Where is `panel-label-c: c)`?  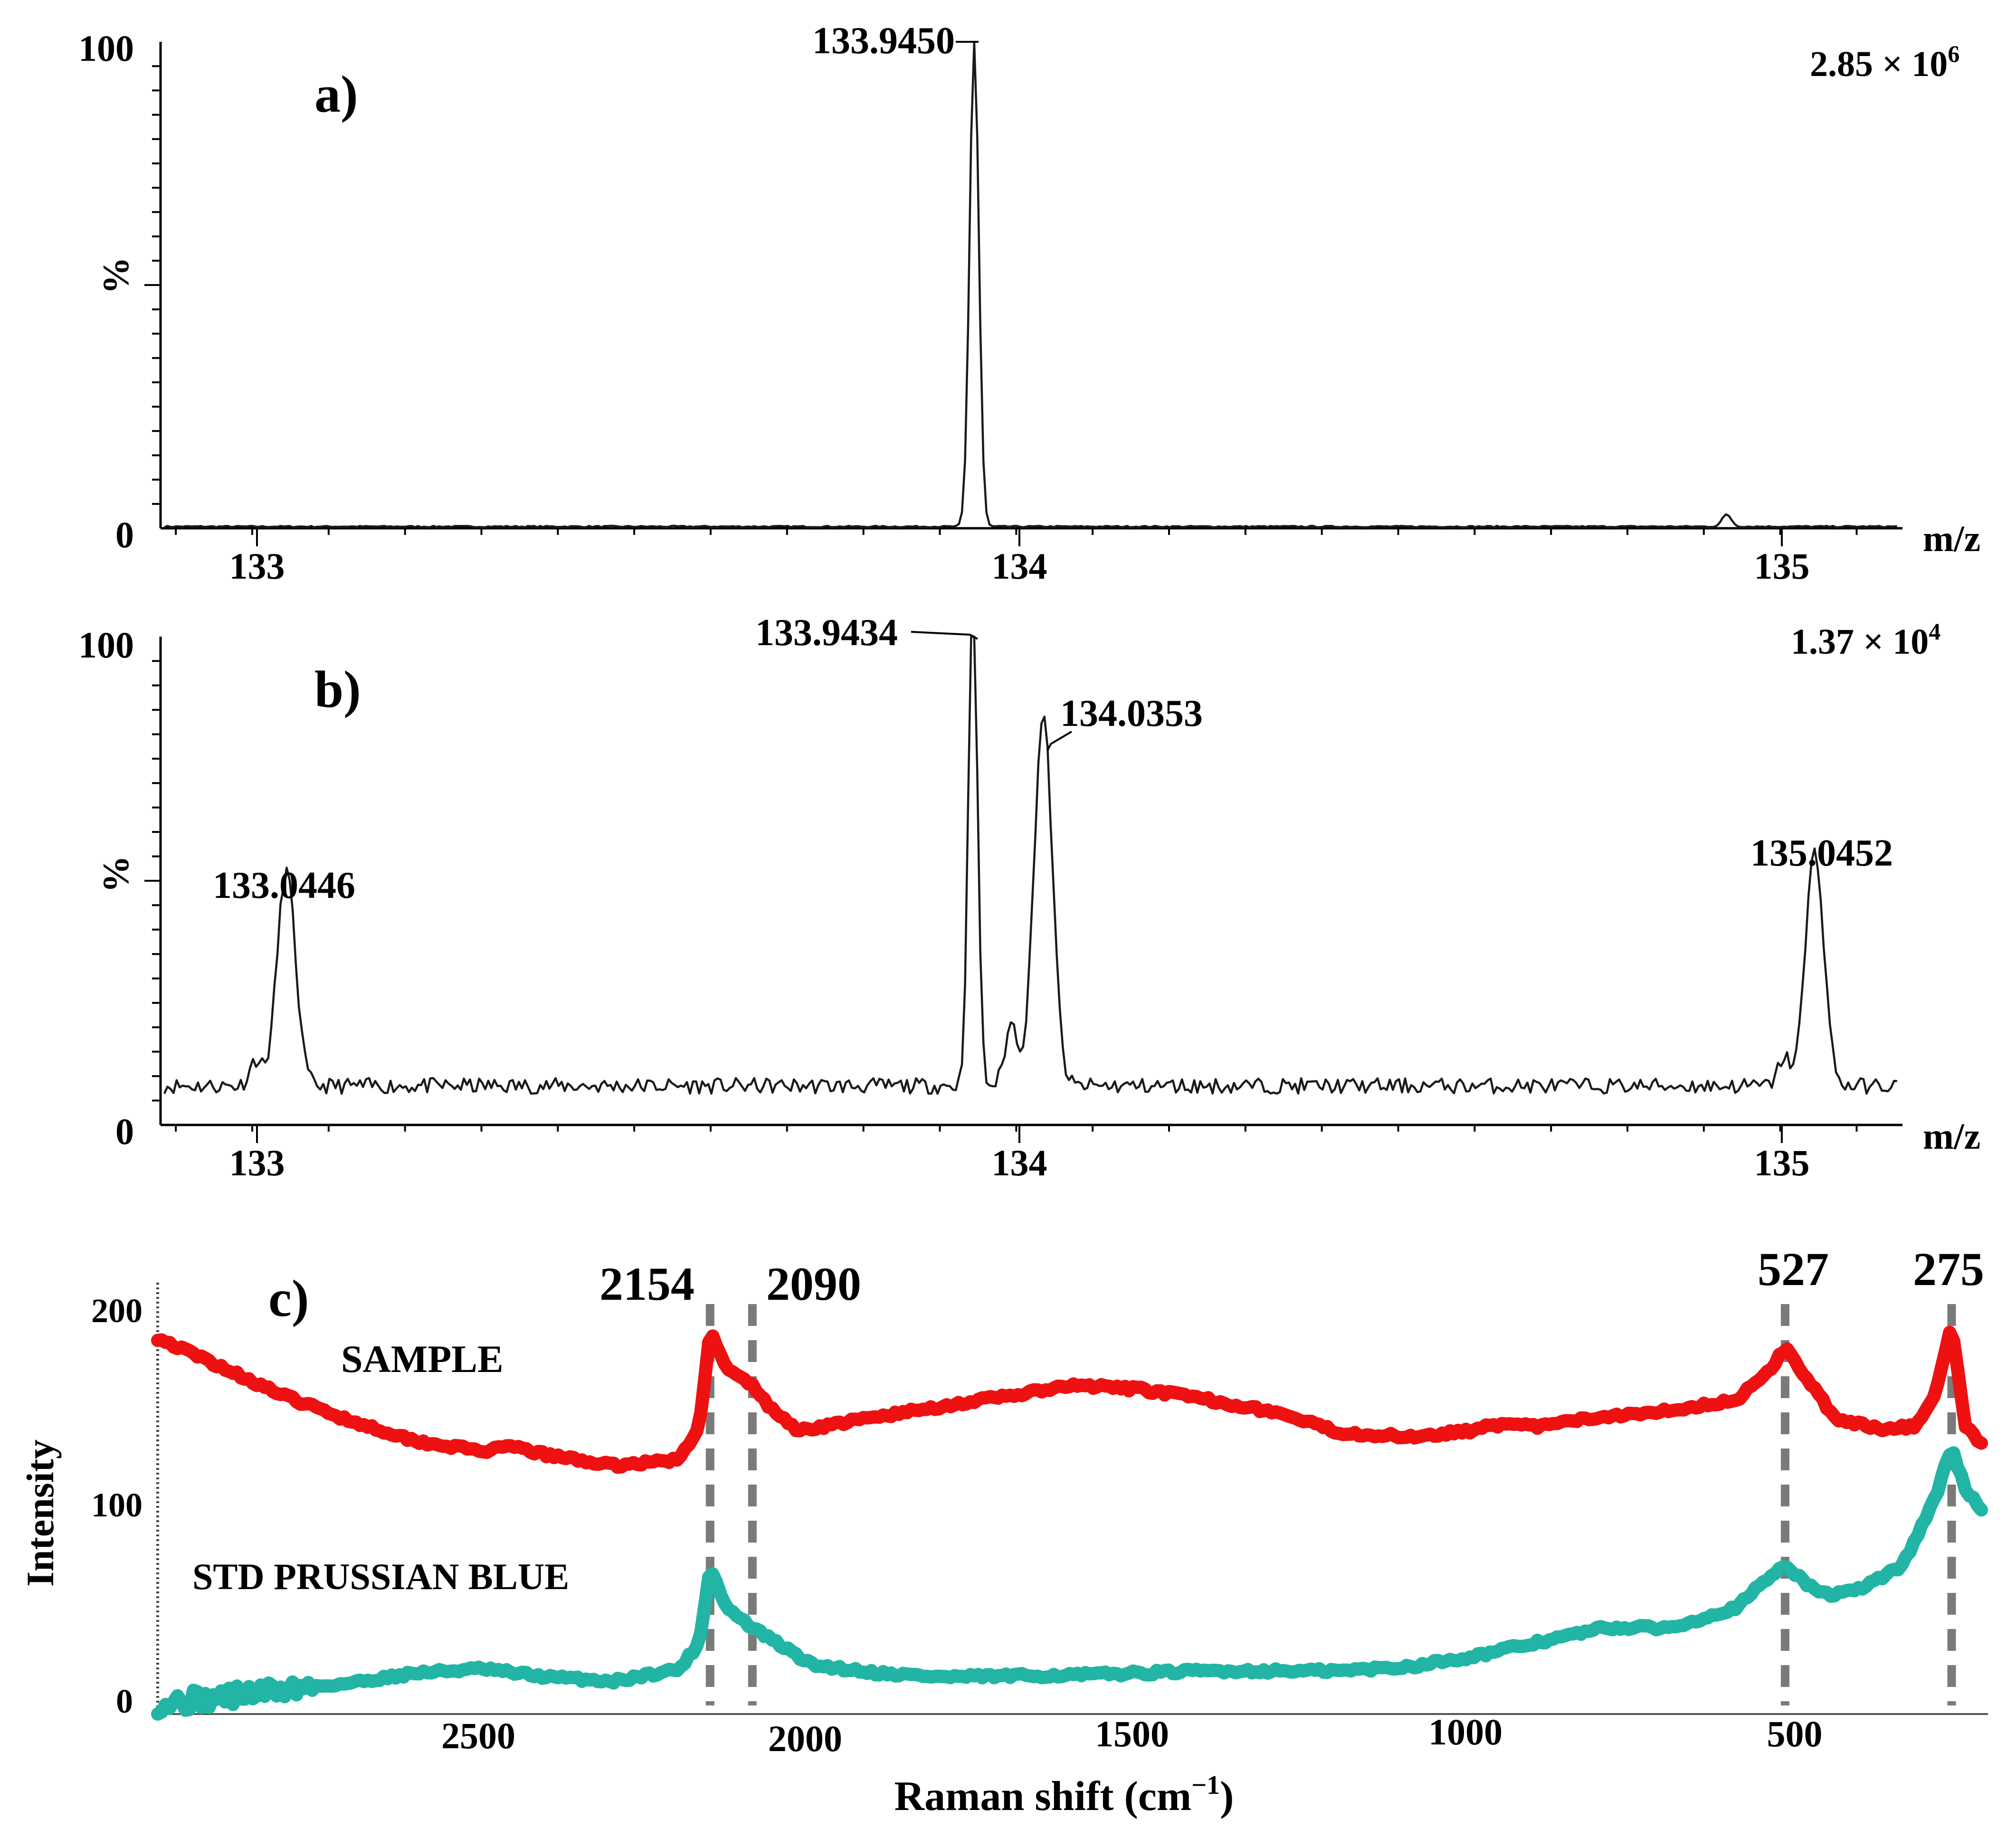
panel-label-c: c) is located at coordinates (288, 1298).